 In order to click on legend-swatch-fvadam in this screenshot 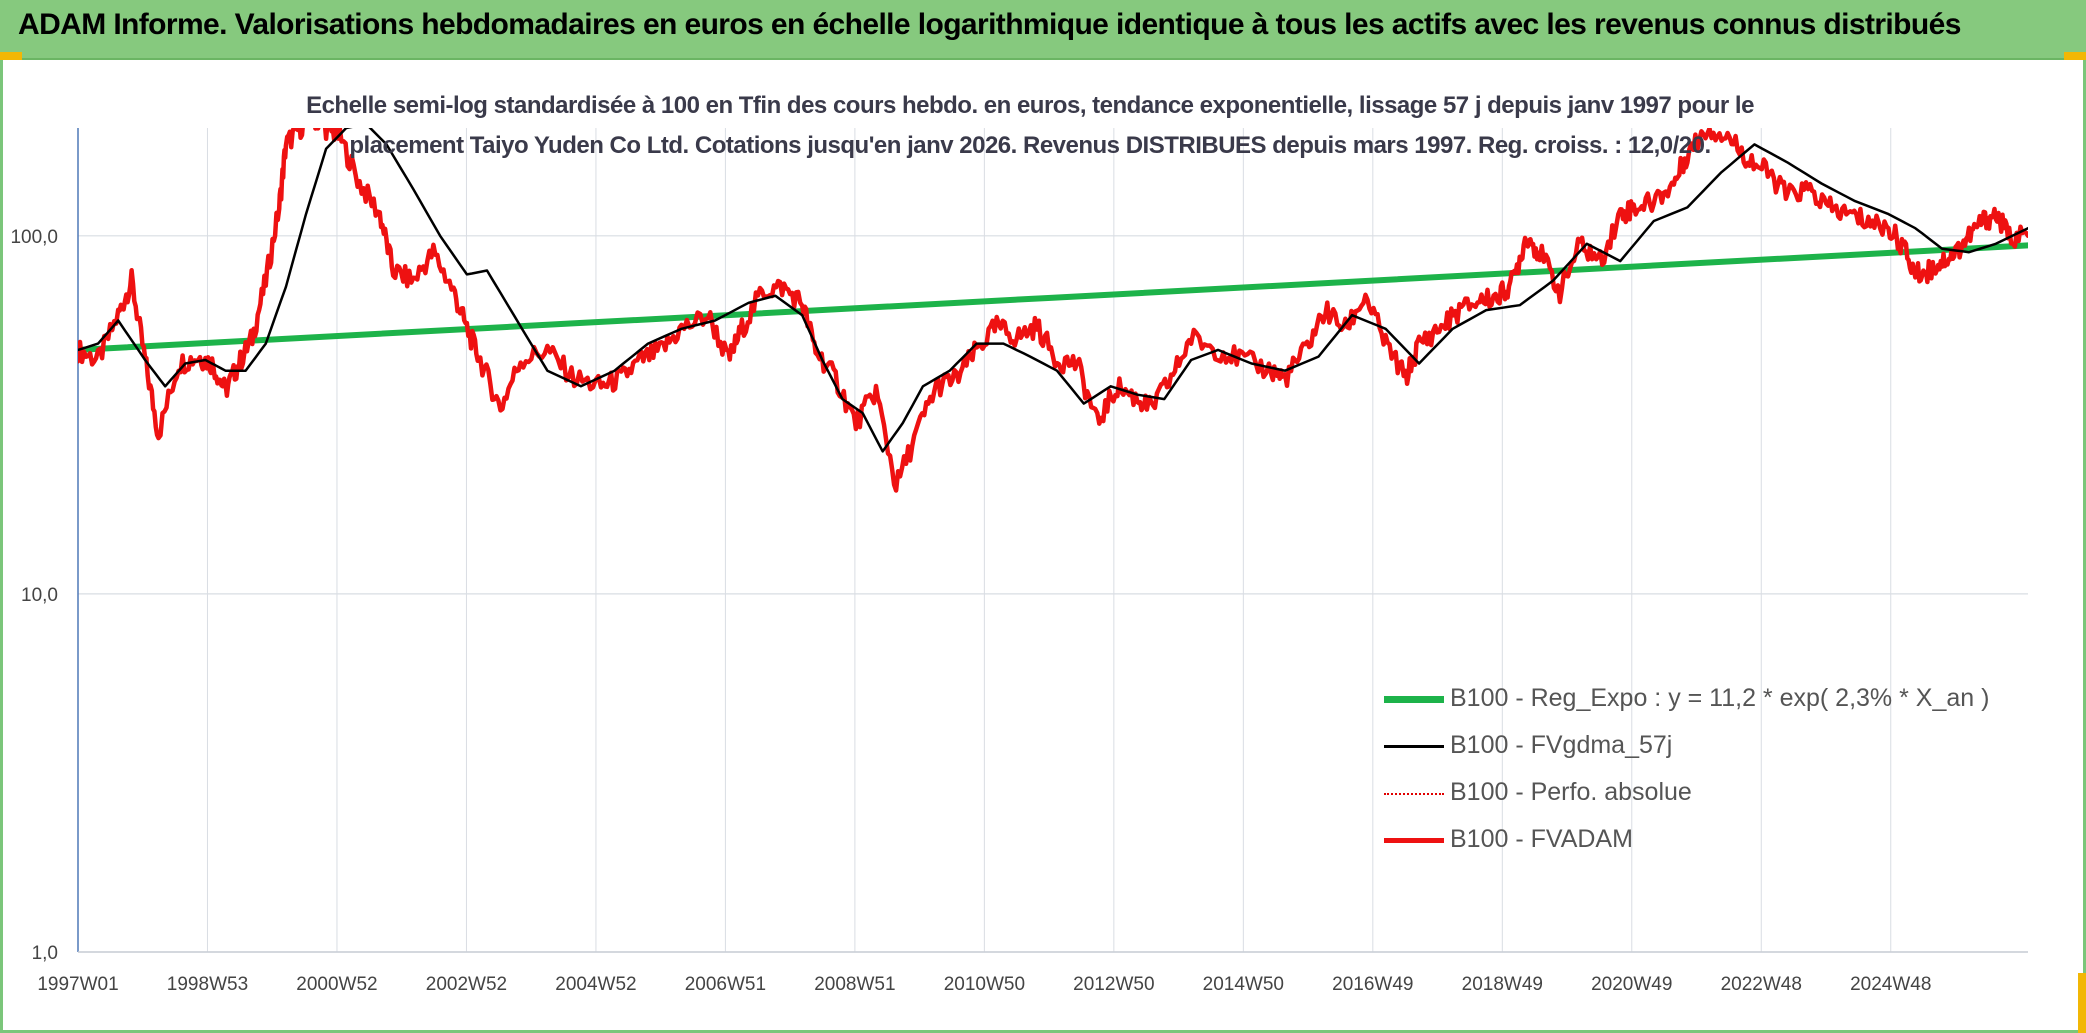, I will do `click(1414, 840)`.